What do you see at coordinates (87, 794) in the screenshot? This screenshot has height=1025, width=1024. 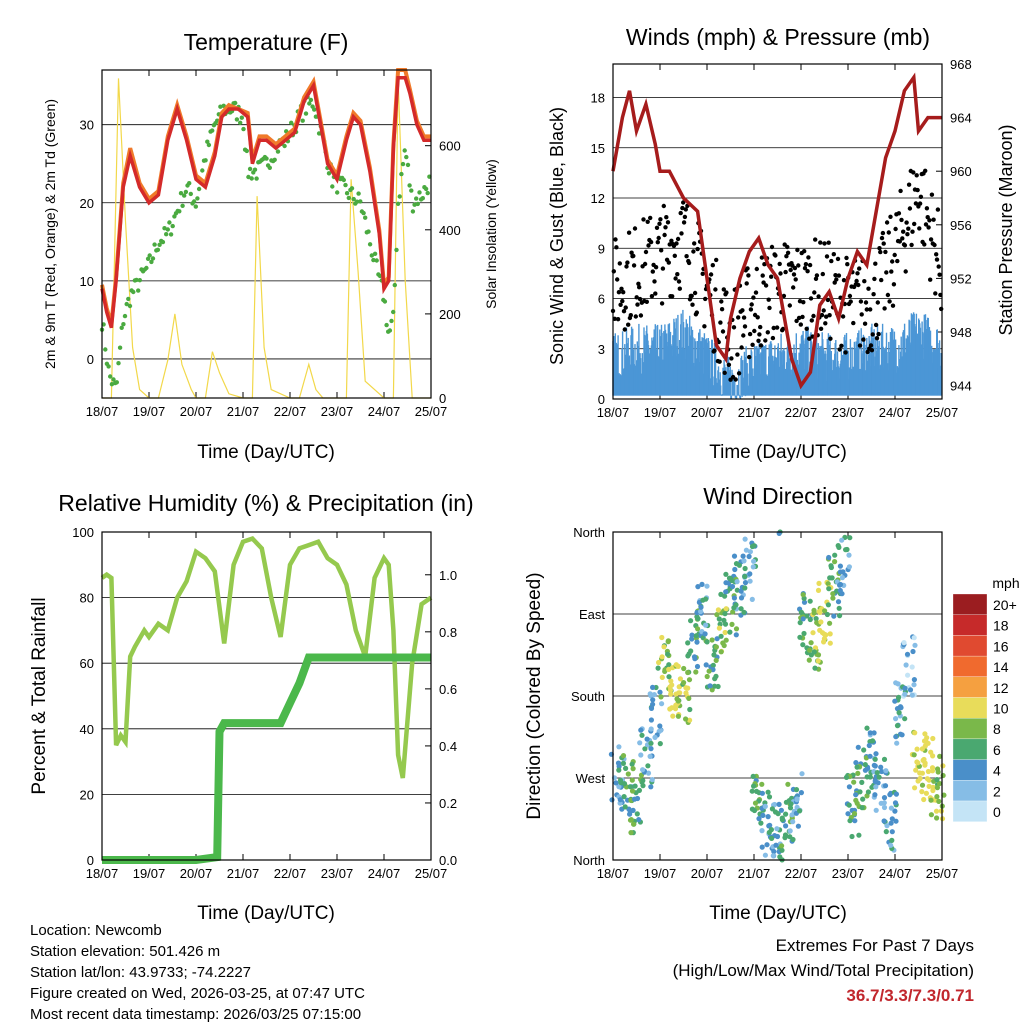 I see `y-tick-label: 20` at bounding box center [87, 794].